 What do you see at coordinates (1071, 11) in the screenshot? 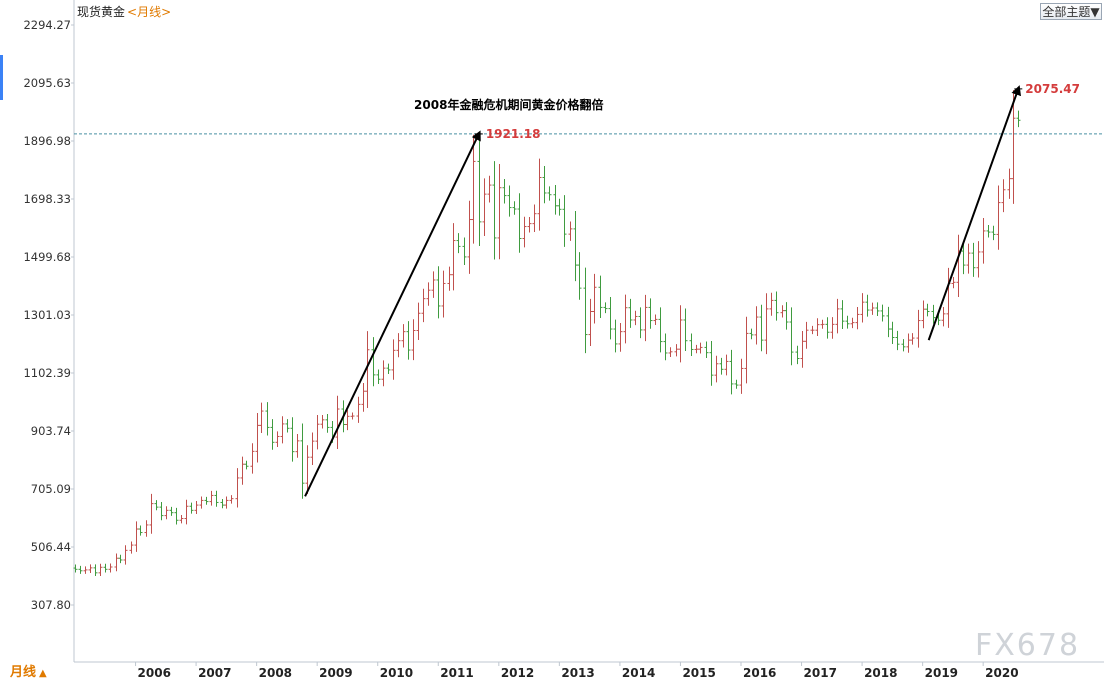
I see `theme-dropdown-button: 全部主题▼` at bounding box center [1071, 11].